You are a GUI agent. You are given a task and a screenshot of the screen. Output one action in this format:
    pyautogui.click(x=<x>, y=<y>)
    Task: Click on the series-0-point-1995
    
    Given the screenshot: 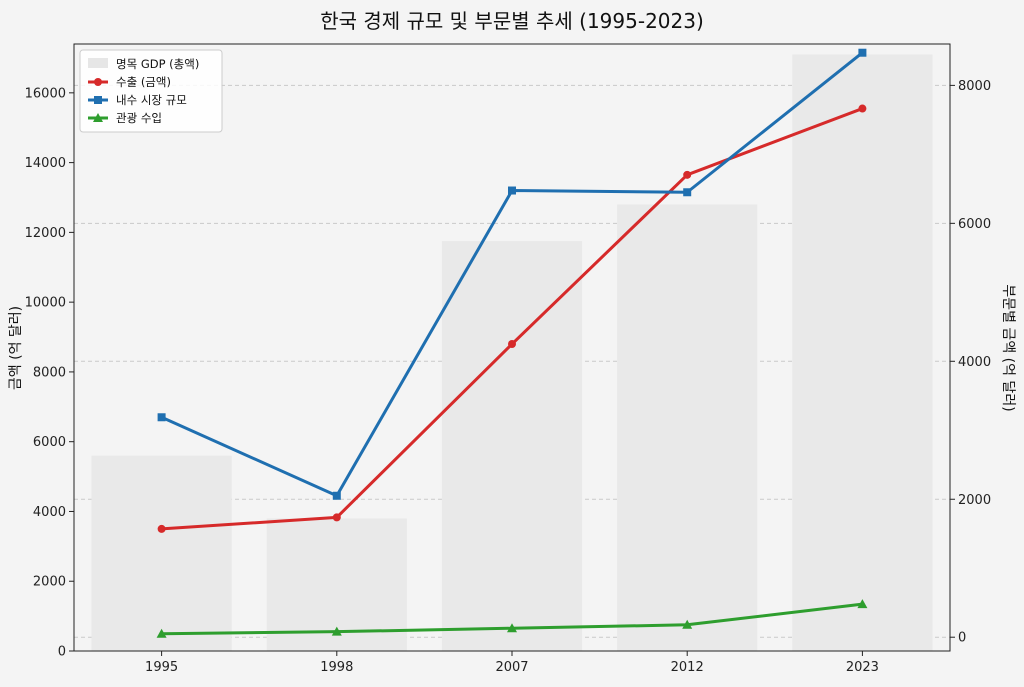 What is the action you would take?
    pyautogui.click(x=161, y=528)
    